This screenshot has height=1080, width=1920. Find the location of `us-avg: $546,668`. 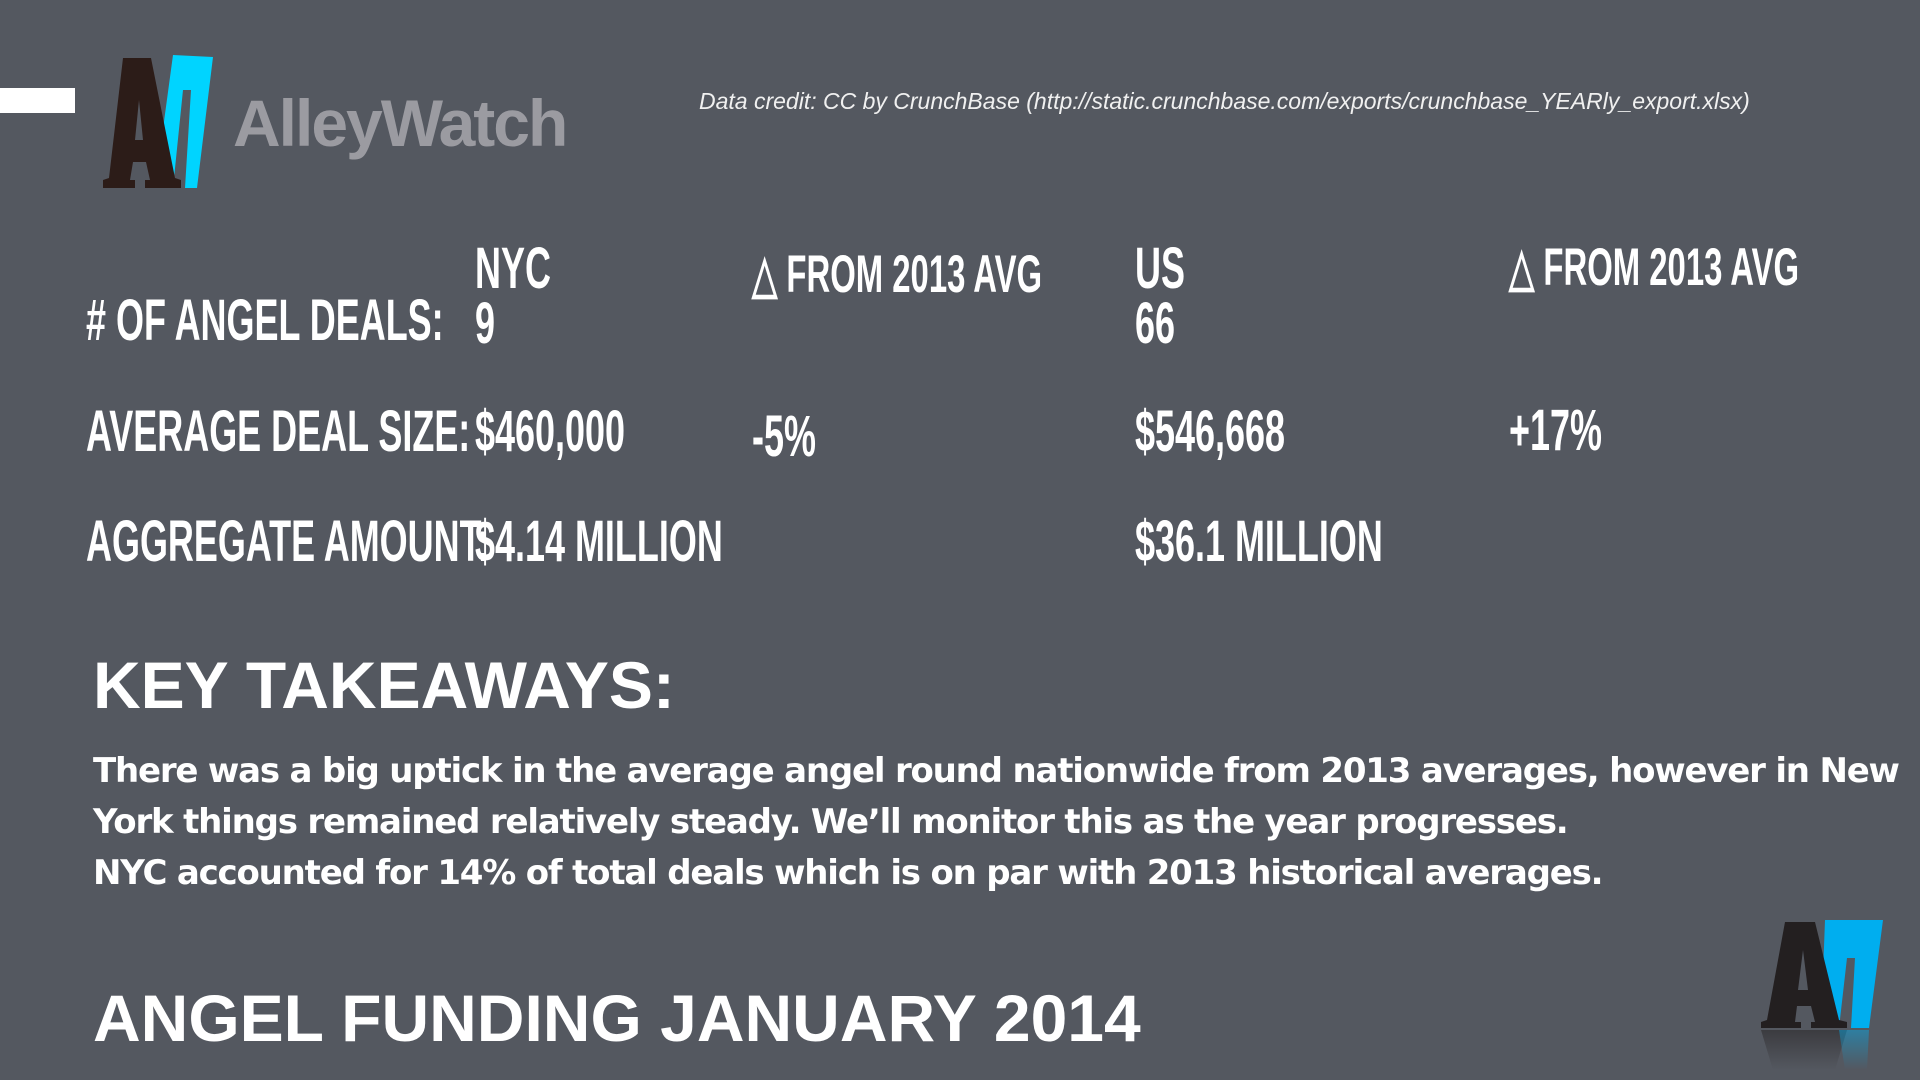

us-avg: $546,668 is located at coordinates (1210, 431).